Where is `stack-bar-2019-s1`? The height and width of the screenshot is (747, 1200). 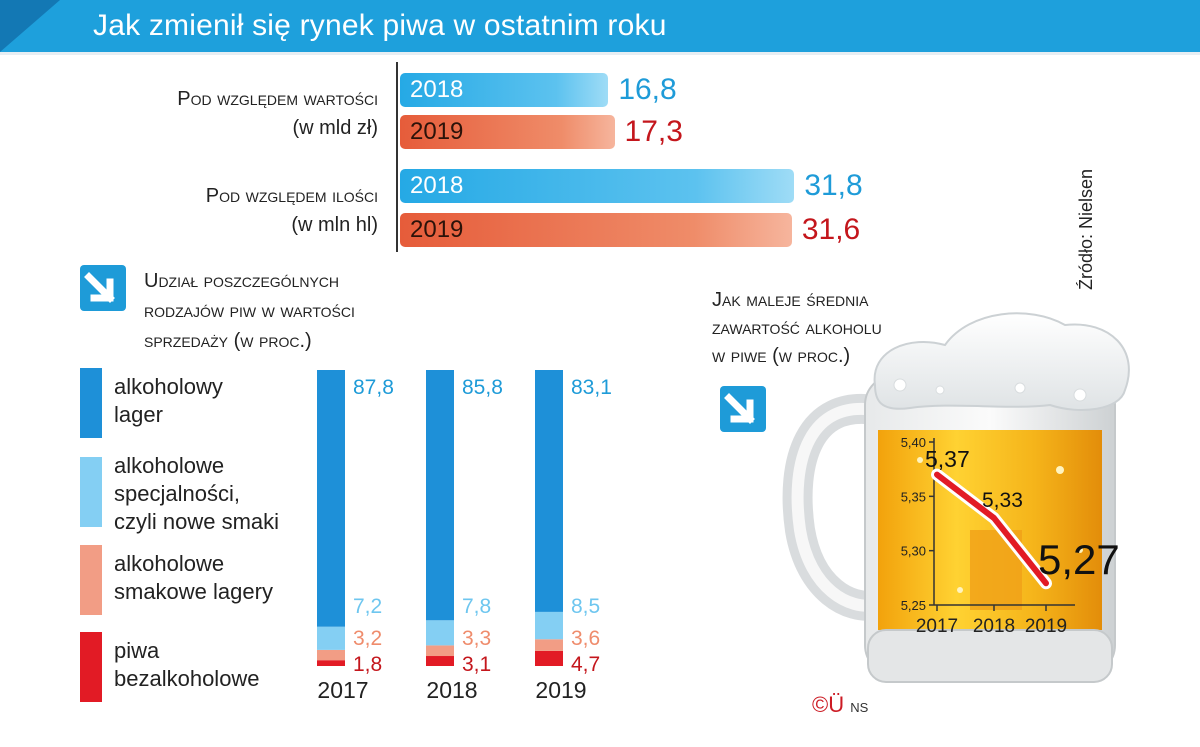
stack-bar-2019-s1 is located at coordinates (549, 625).